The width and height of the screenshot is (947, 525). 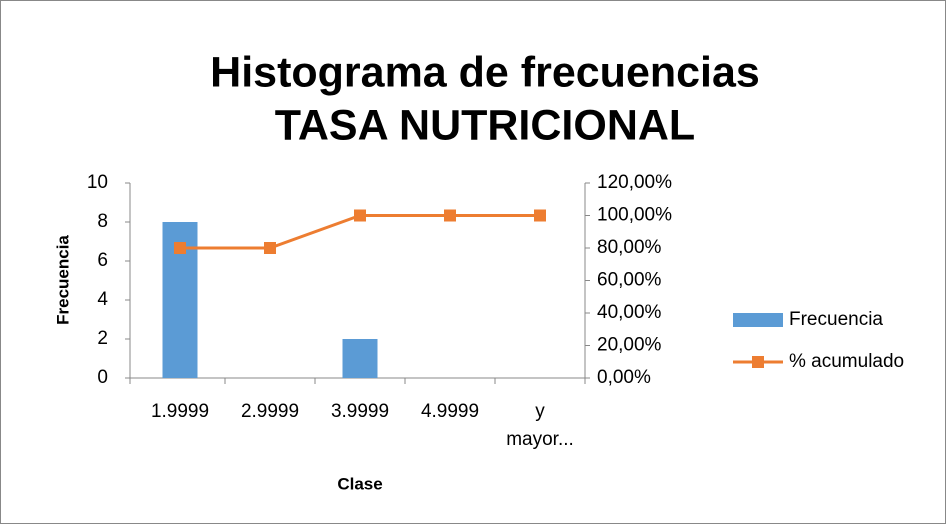 What do you see at coordinates (634, 215) in the screenshot?
I see `y2-tick-label: 100,00%` at bounding box center [634, 215].